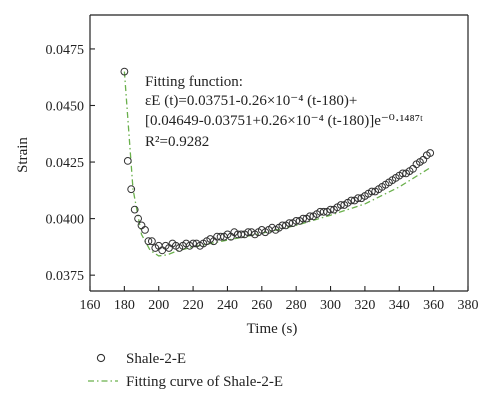 The height and width of the screenshot is (408, 500). What do you see at coordinates (193, 305) in the screenshot?
I see `x-tick-label: 220` at bounding box center [193, 305].